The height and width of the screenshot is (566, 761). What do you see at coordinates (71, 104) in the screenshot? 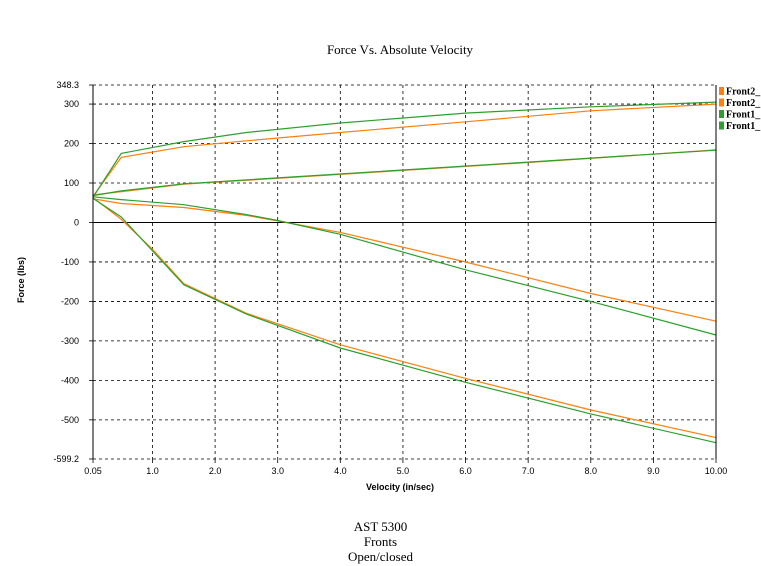
I see `y-tick-label: 300` at bounding box center [71, 104].